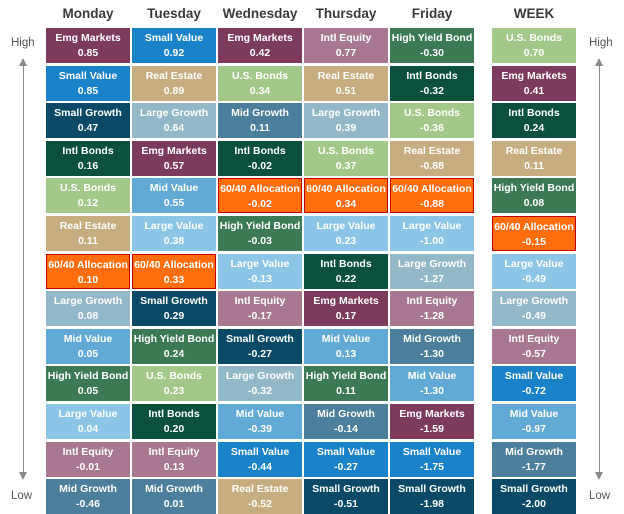 This screenshot has height=514, width=624. What do you see at coordinates (260, 346) in the screenshot?
I see `cell: Small Growth -0.27` at bounding box center [260, 346].